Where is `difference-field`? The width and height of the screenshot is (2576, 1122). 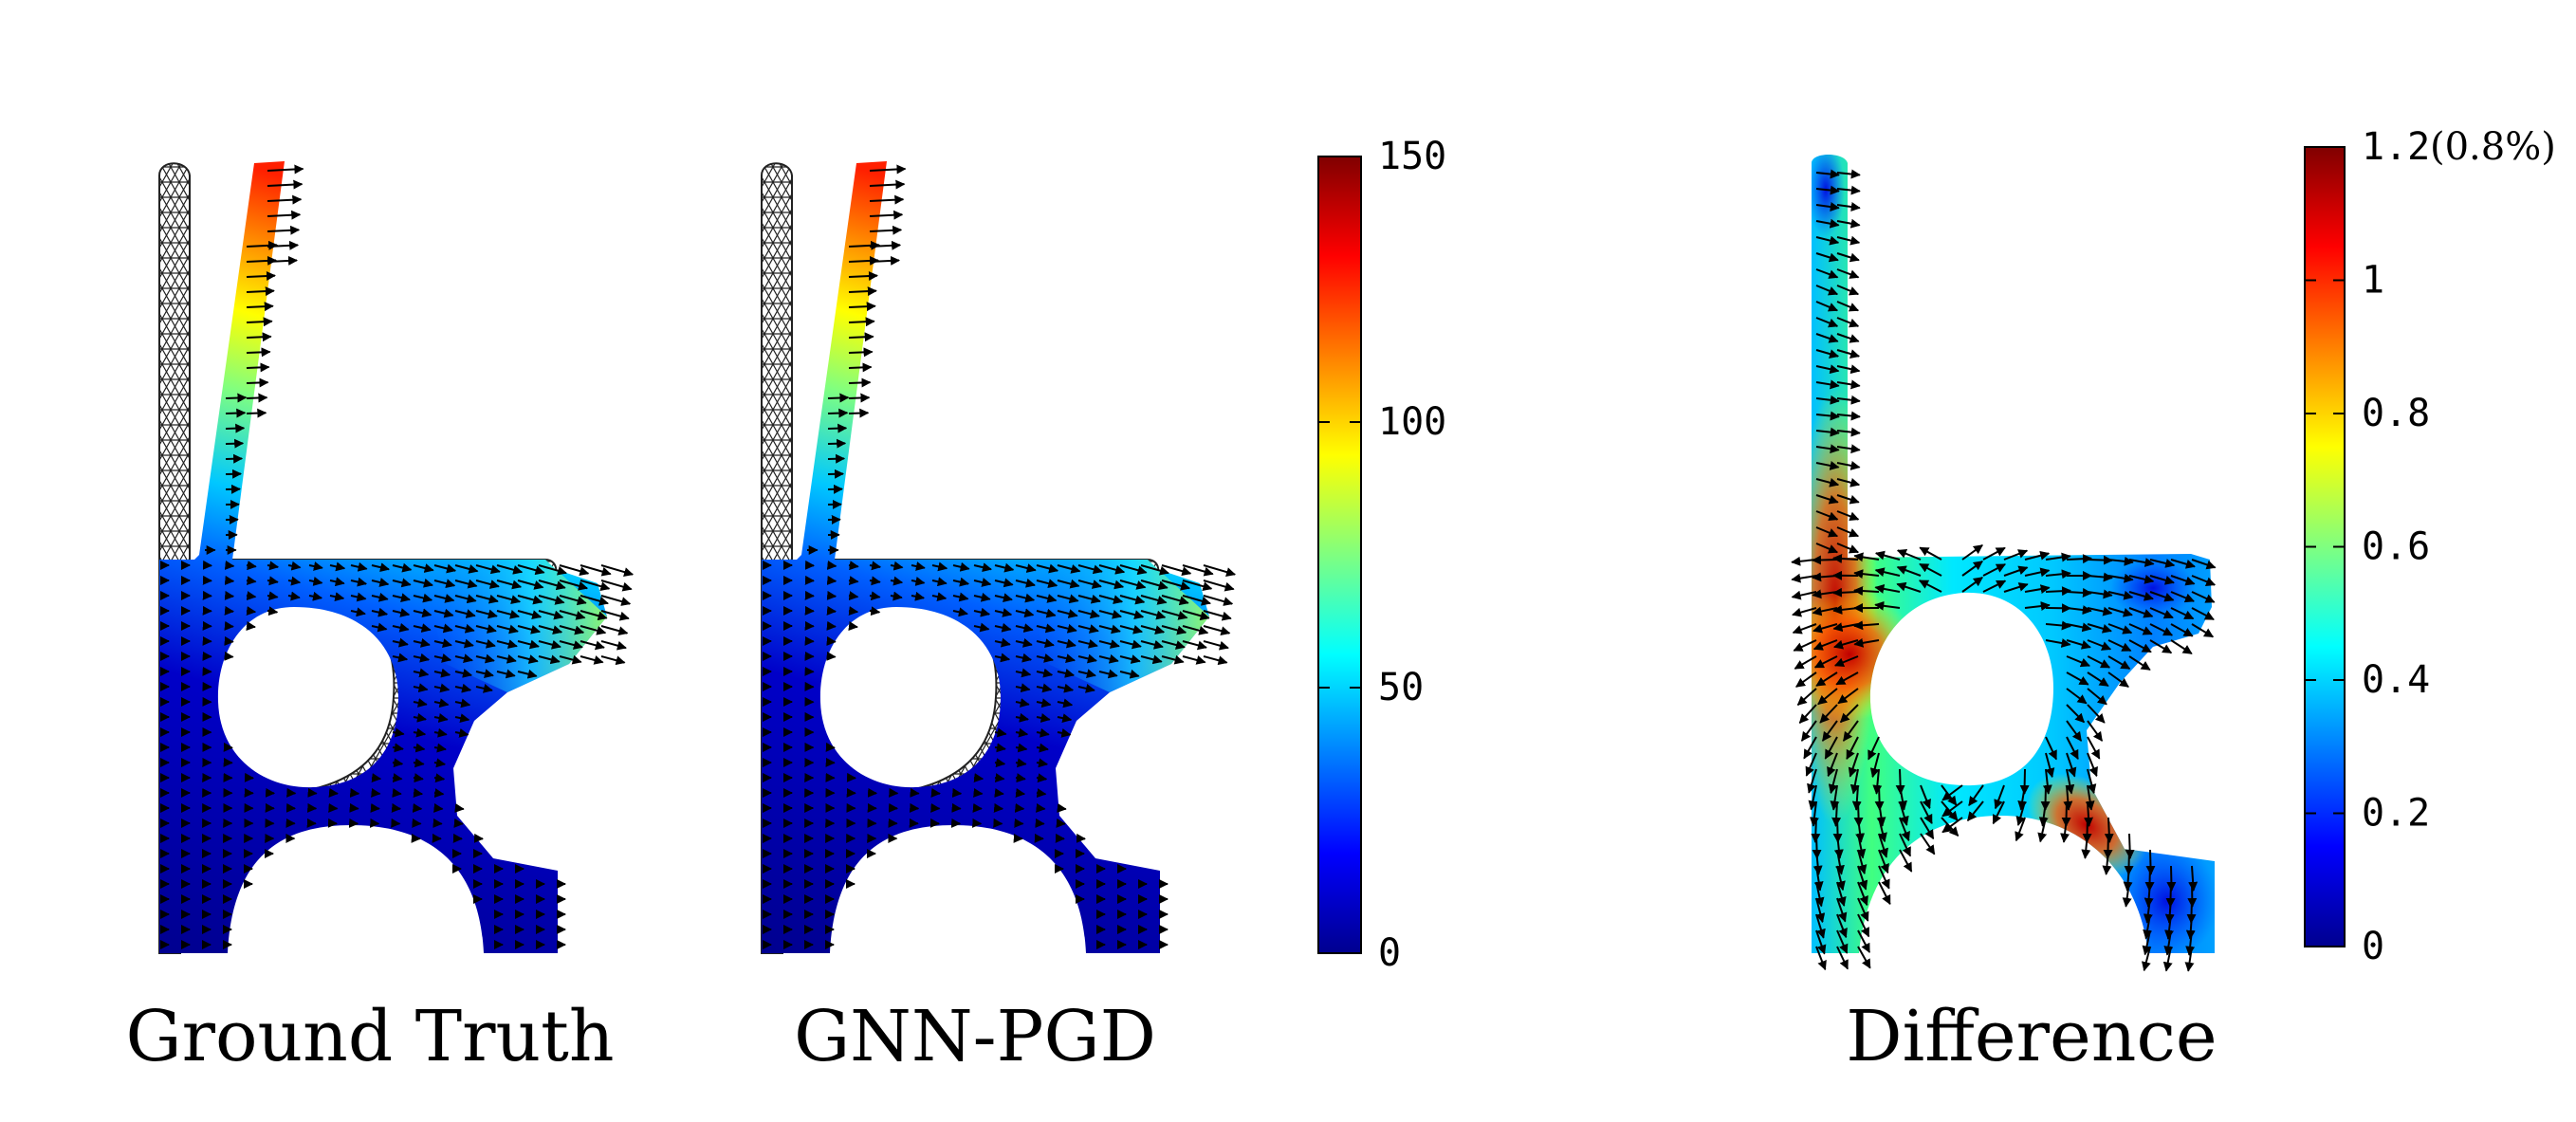
difference-field is located at coordinates (2013, 554).